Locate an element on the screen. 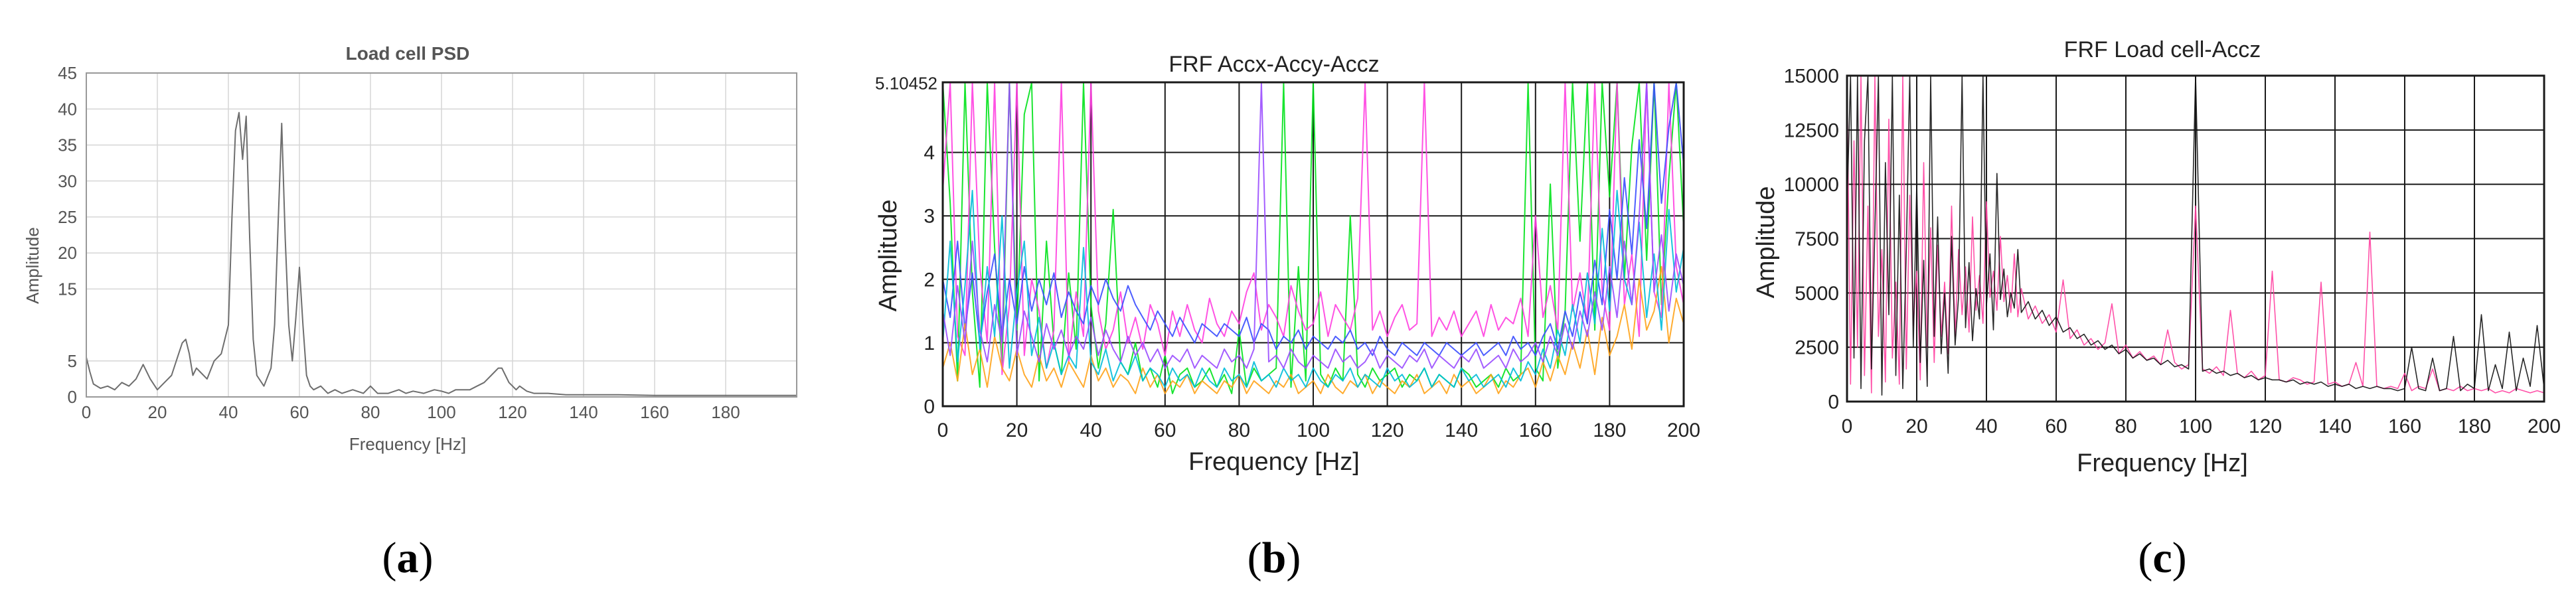 The image size is (2576, 606). chart-c-caption: (c) is located at coordinates (2162, 558).